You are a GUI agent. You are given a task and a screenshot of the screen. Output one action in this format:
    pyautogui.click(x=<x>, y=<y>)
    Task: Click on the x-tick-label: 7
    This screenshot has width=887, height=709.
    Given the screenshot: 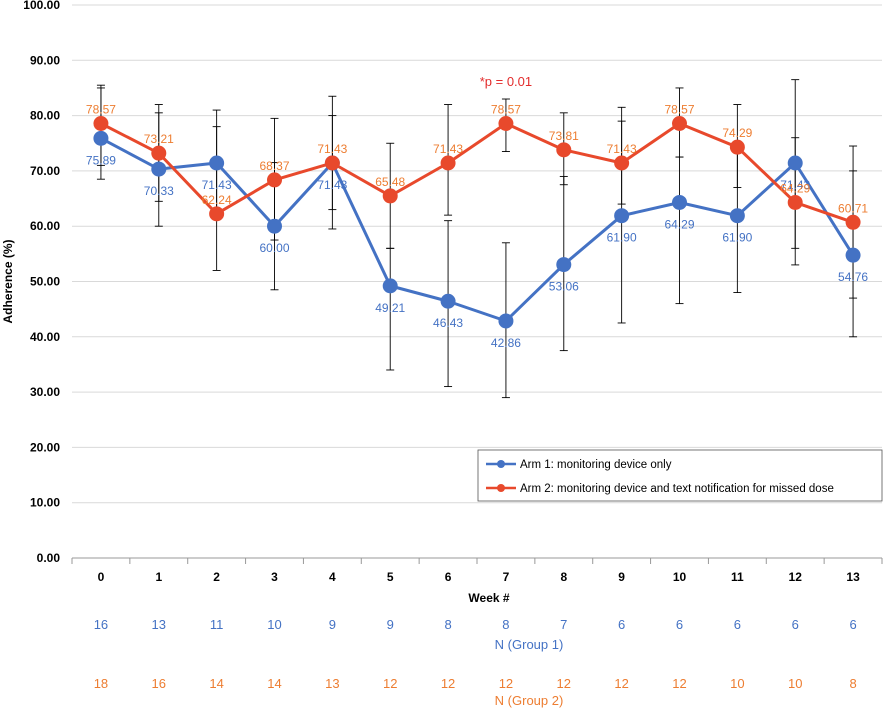 What is the action you would take?
    pyautogui.click(x=506, y=577)
    